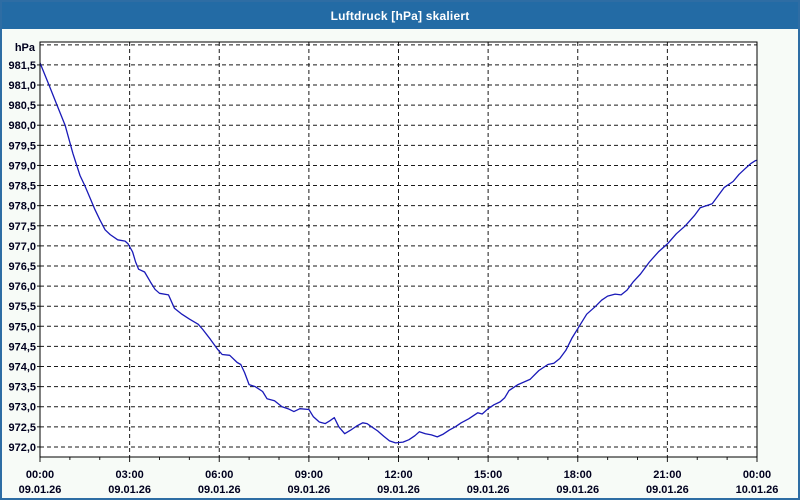 This screenshot has height=500, width=800. What do you see at coordinates (667, 475) in the screenshot?
I see `x-tick-time: 21:00` at bounding box center [667, 475].